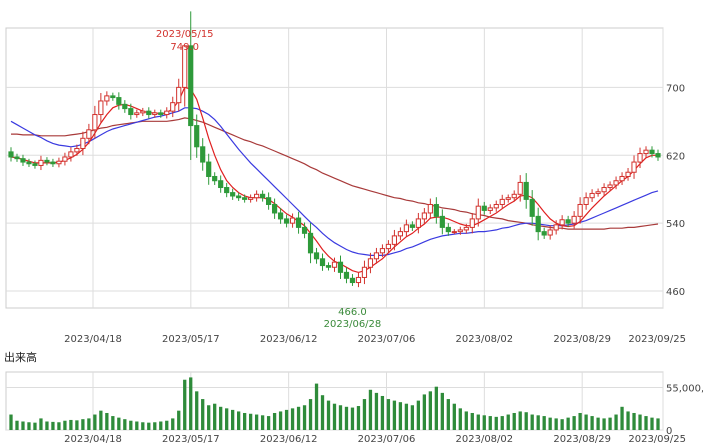 This screenshot has width=703, height=447. I want to click on price-x-tick-label: 2023/05/17, so click(191, 339).